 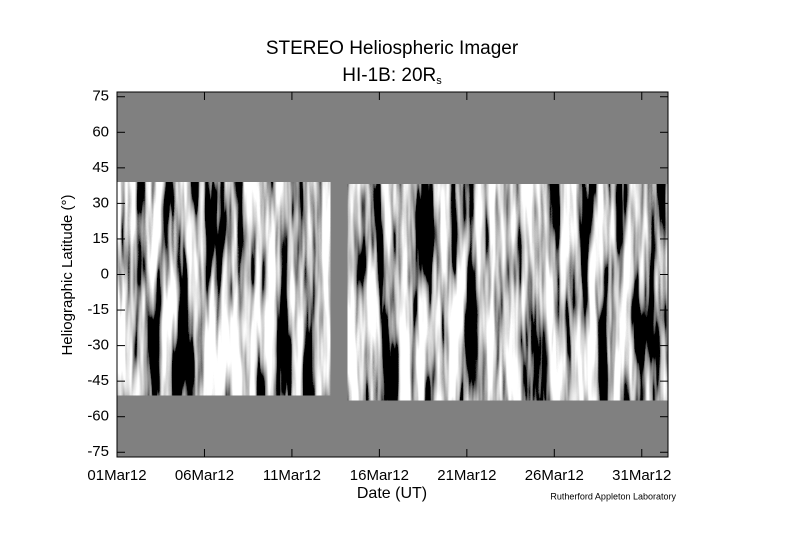 What do you see at coordinates (613, 496) in the screenshot?
I see `credit: Rutherford Appleton Laboratory` at bounding box center [613, 496].